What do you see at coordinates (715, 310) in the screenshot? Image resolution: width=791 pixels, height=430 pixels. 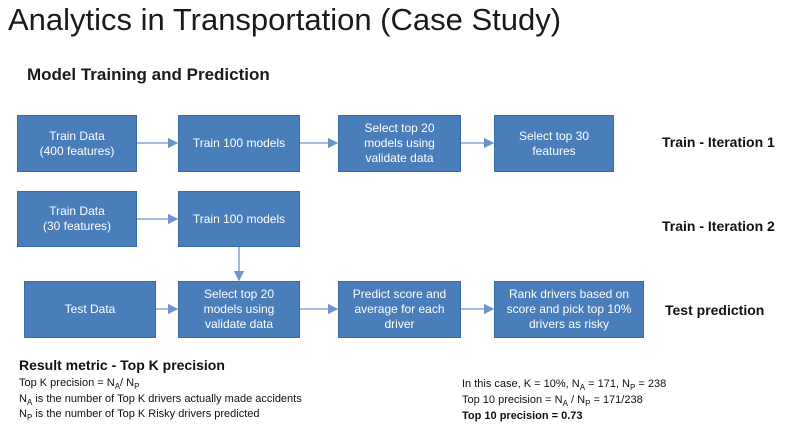 I see `label-test-prediction: Test prediction` at bounding box center [715, 310].